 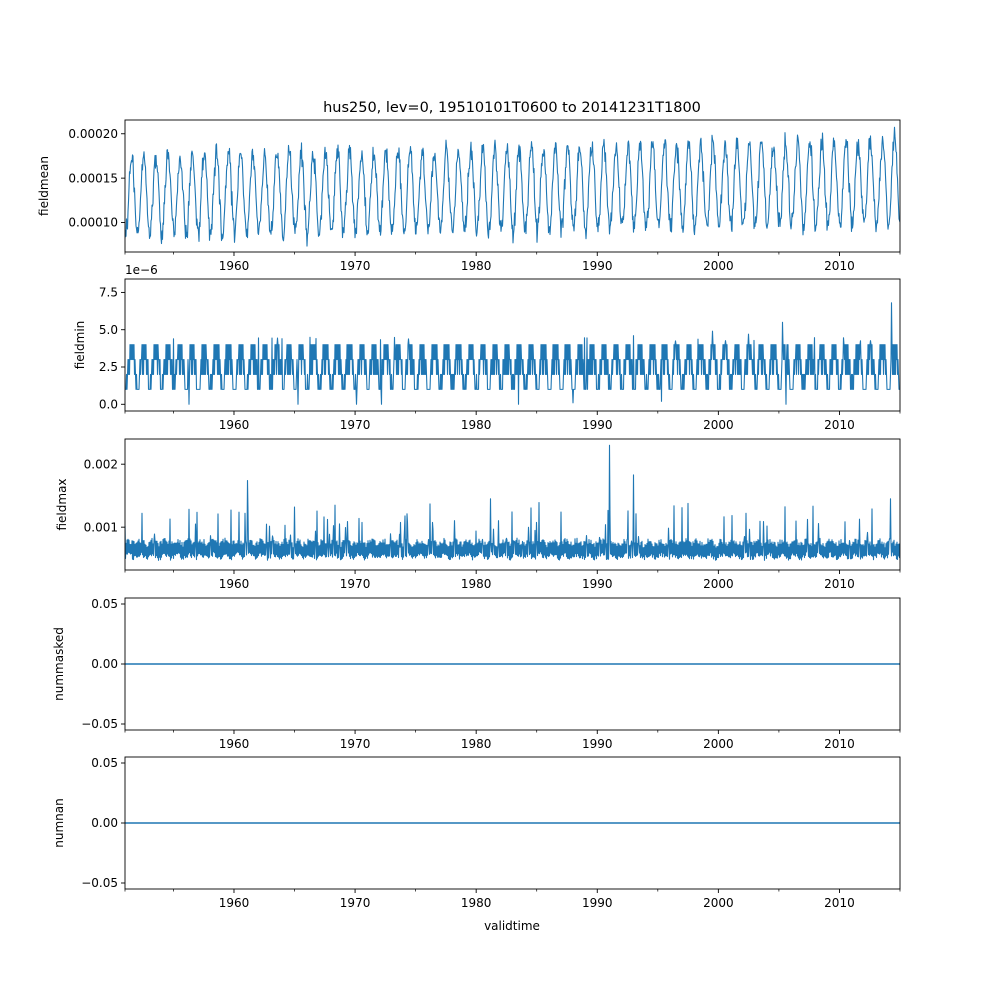 What do you see at coordinates (108, 404) in the screenshot?
I see `y-tick-label: 0.0` at bounding box center [108, 404].